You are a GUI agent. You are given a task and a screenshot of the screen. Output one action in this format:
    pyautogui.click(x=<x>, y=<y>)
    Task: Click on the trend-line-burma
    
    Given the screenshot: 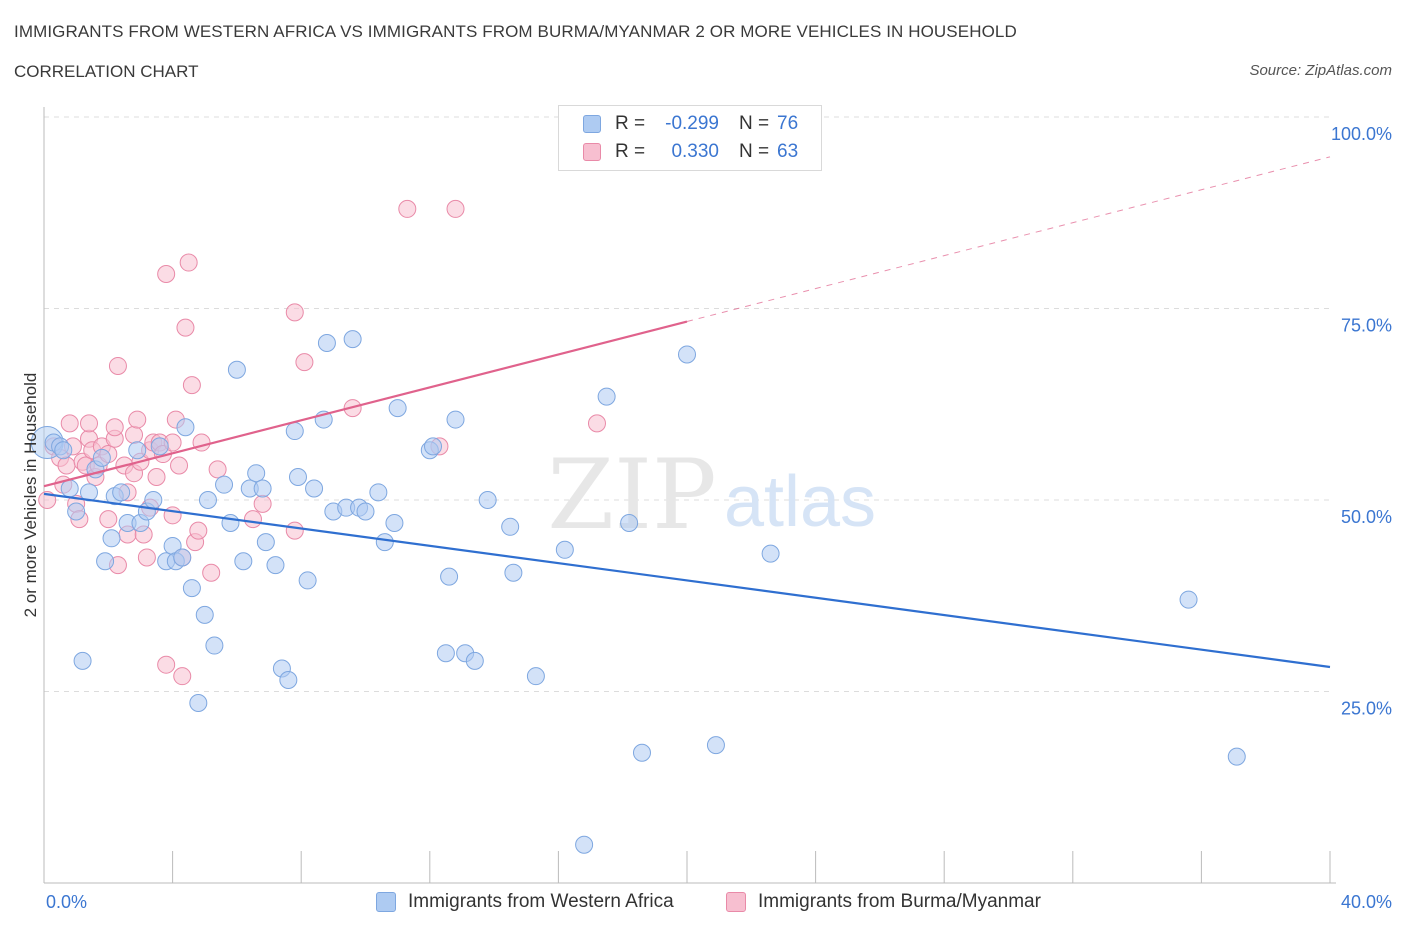 What is the action you would take?
    pyautogui.click(x=365, y=404)
    